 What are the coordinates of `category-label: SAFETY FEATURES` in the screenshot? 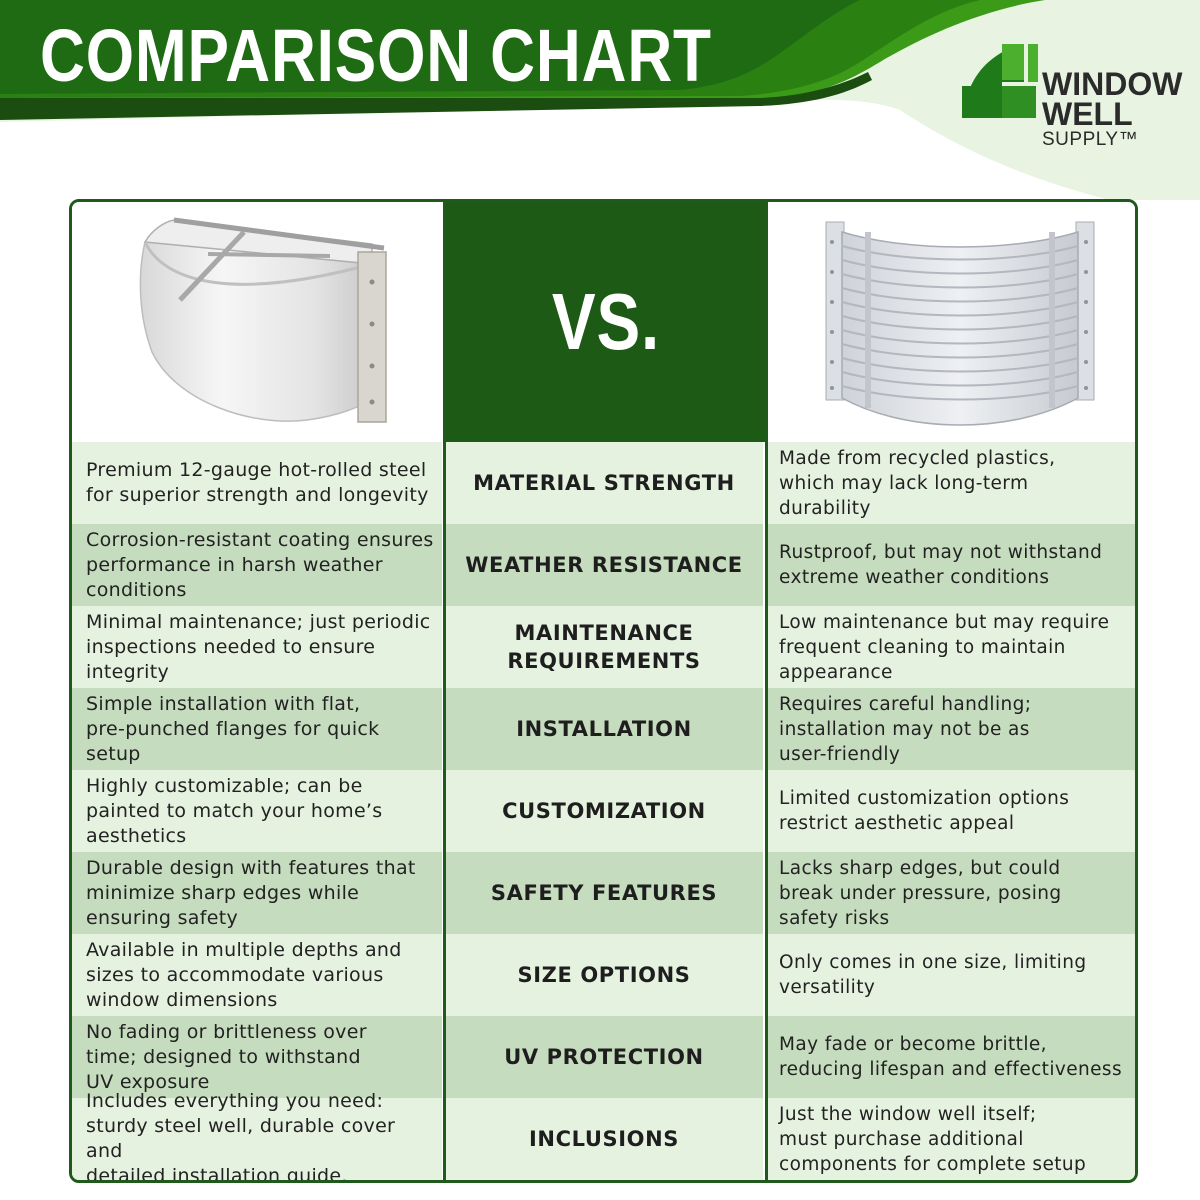 It's located at (604, 893).